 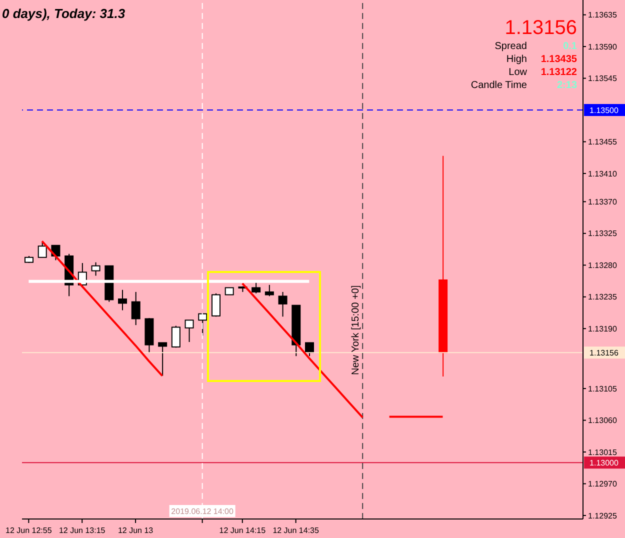 What do you see at coordinates (603, 389) in the screenshot?
I see `y-tick-label: 1.13105` at bounding box center [603, 389].